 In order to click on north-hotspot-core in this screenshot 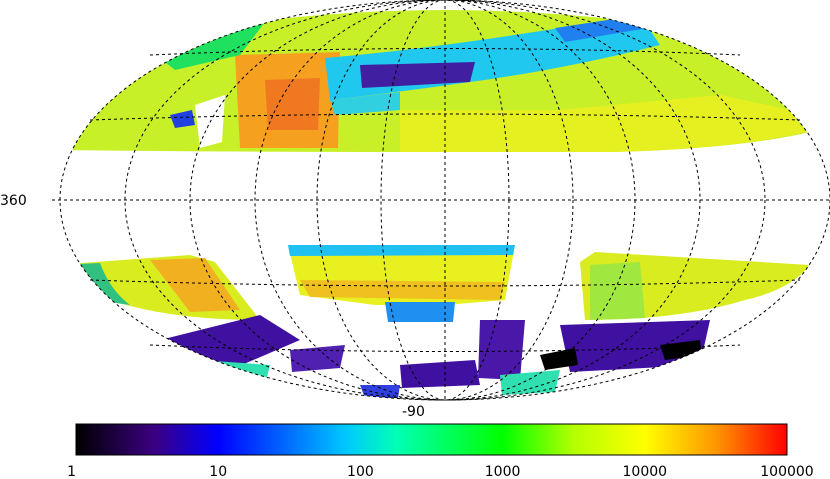, I will do `click(292, 104)`.